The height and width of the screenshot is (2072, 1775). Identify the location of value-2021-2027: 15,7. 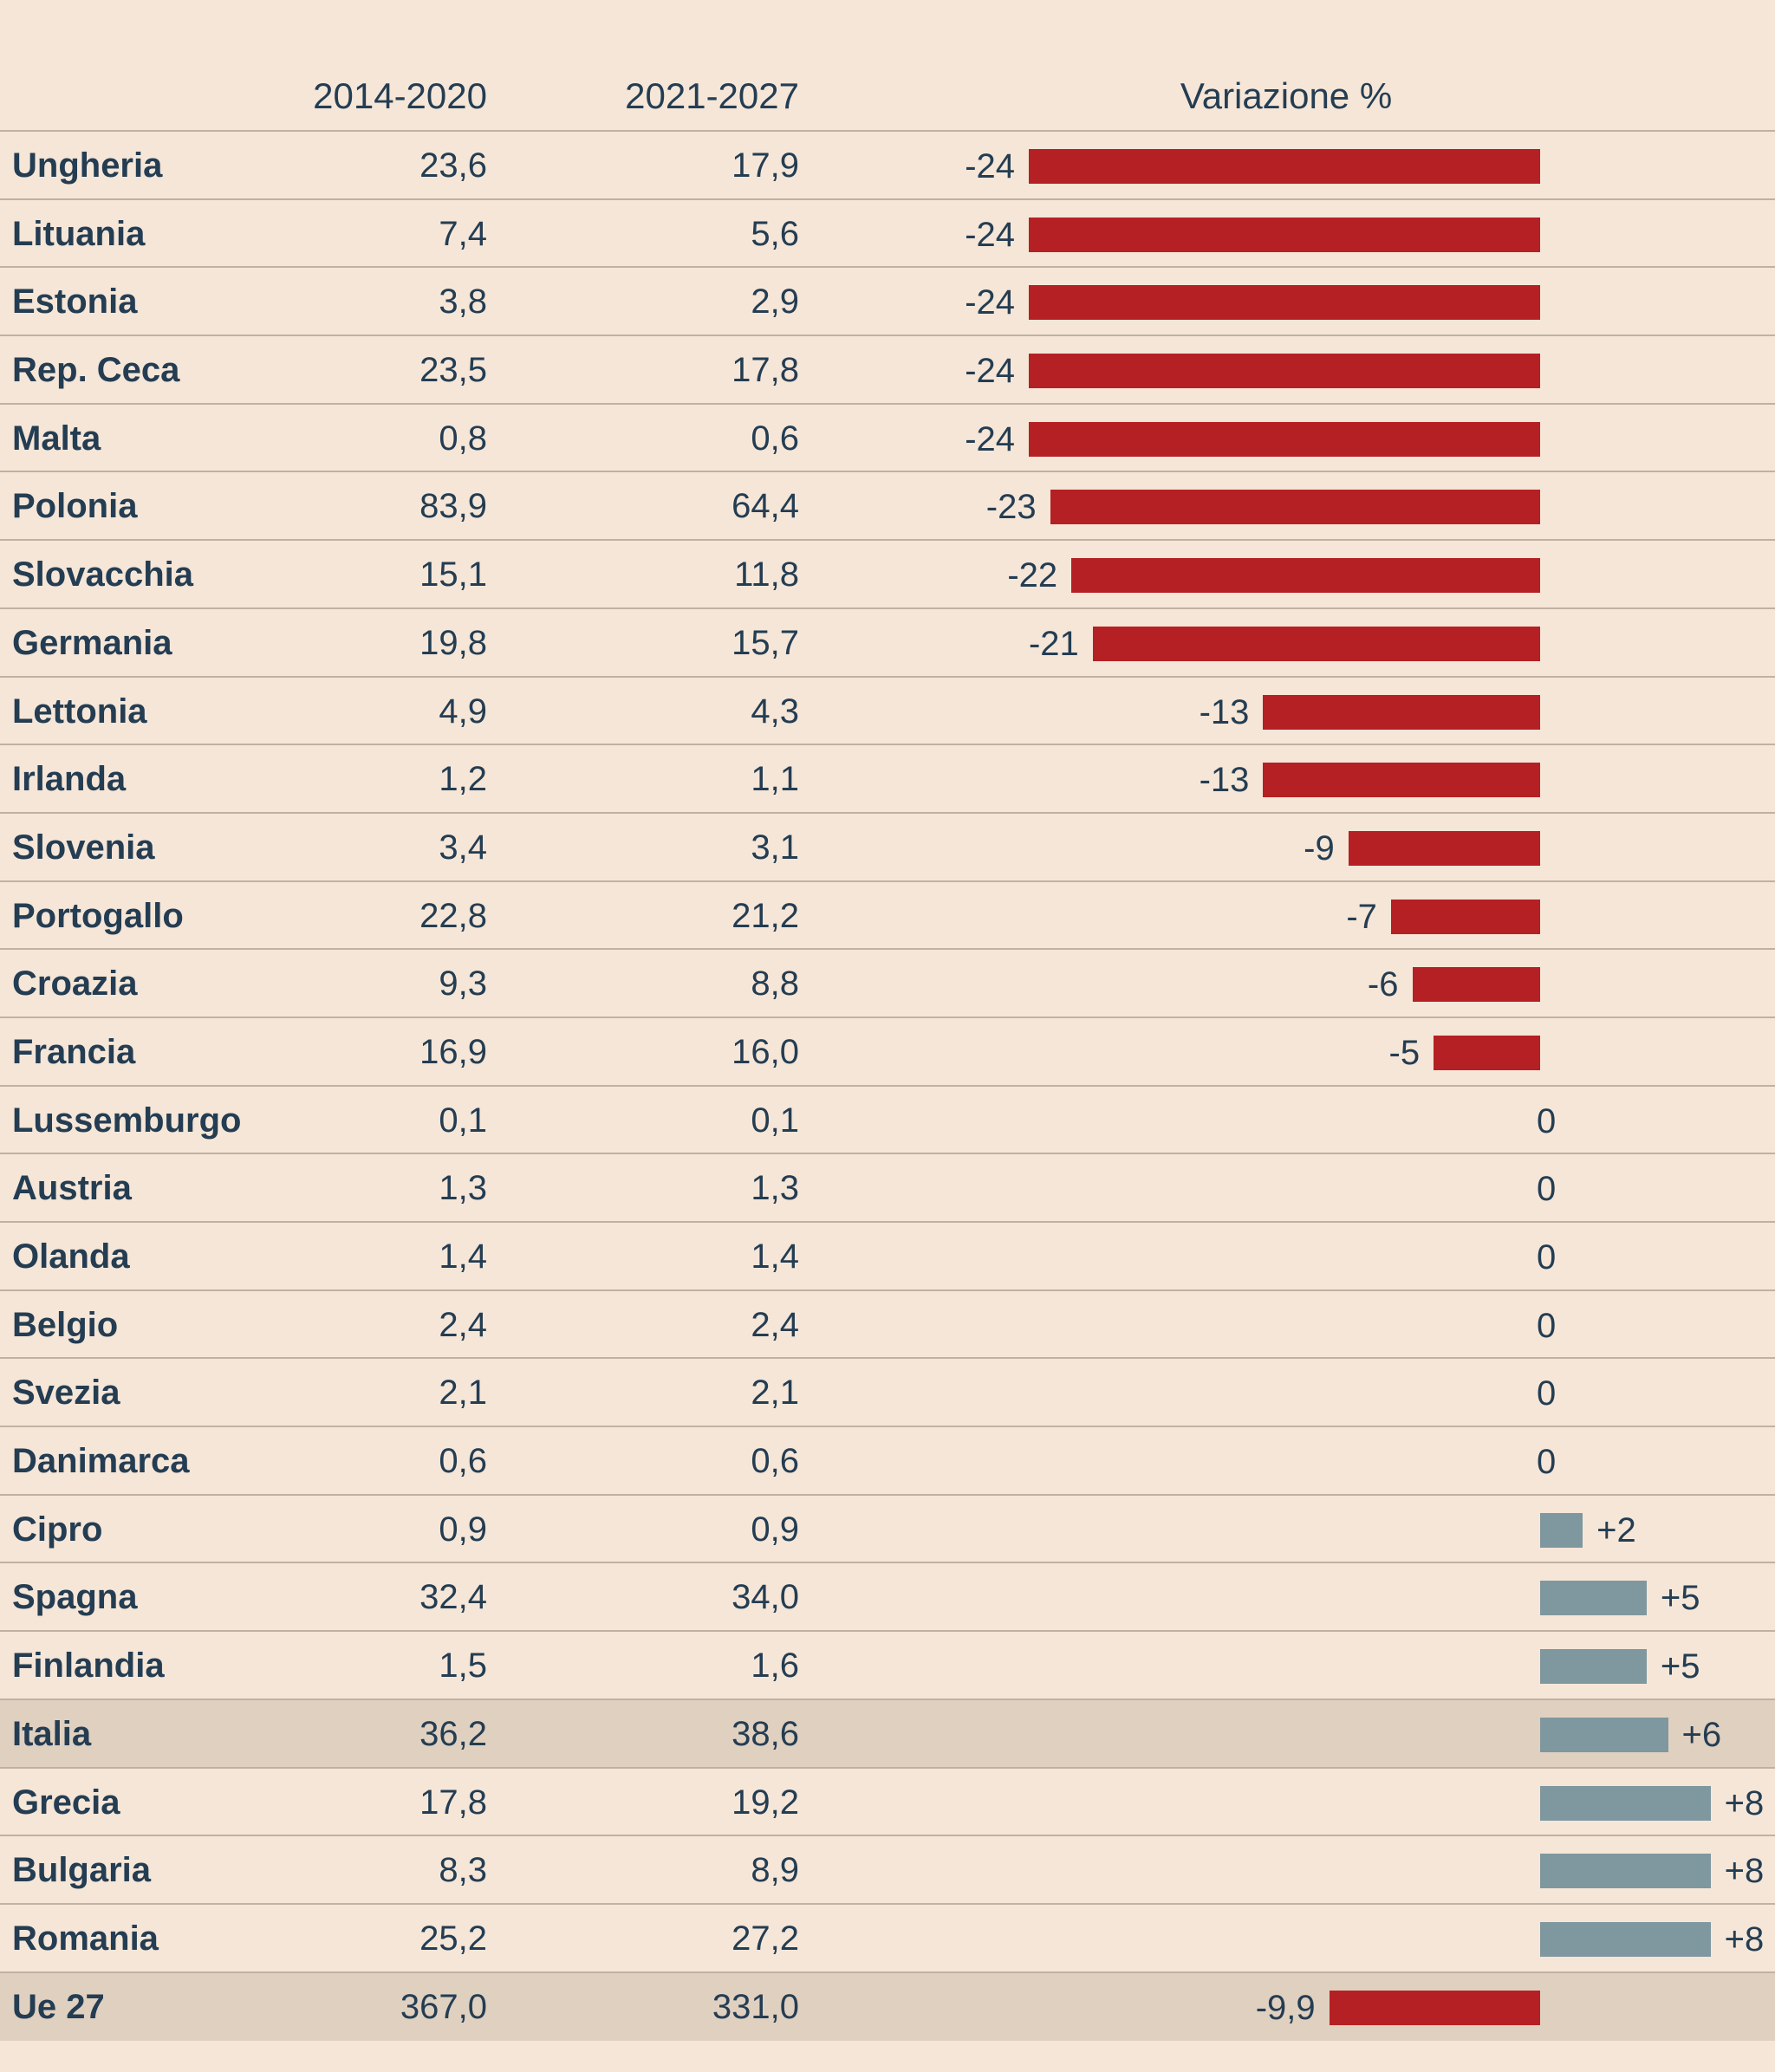
(765, 643).